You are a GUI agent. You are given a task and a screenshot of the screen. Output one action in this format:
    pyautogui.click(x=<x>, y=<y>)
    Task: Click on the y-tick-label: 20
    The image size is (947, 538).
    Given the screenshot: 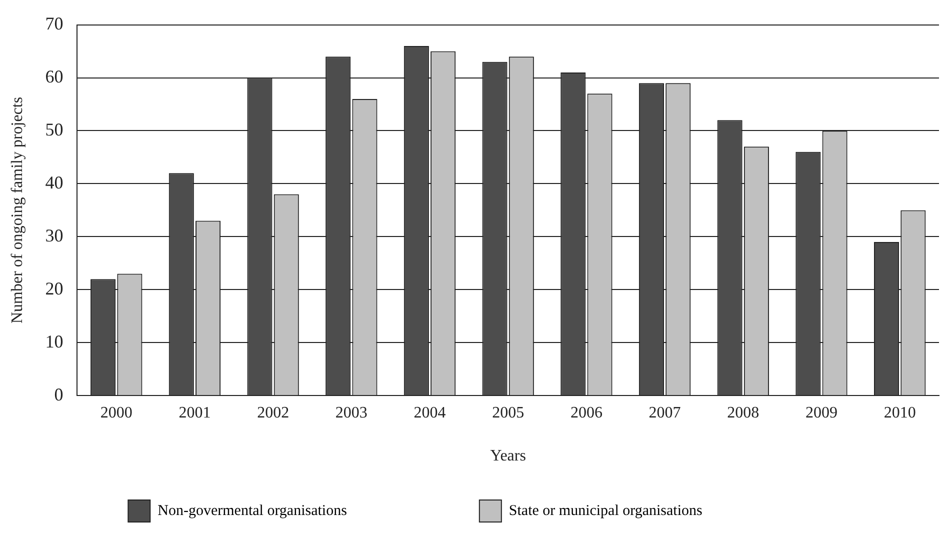 What is the action you would take?
    pyautogui.click(x=54, y=288)
    